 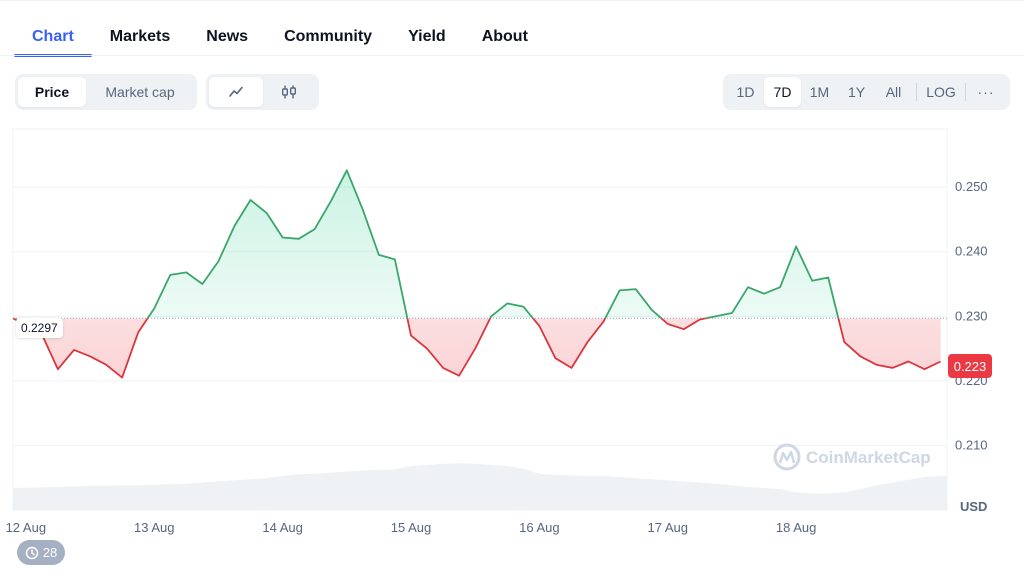 I want to click on tab-community: Community, so click(x=328, y=36).